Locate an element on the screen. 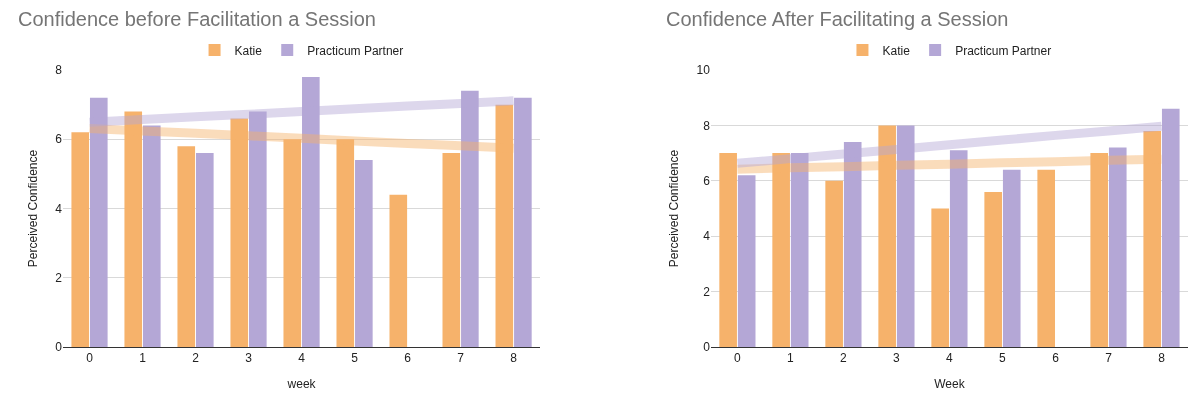 The width and height of the screenshot is (1198, 402). chart-title: Confidence before Facilitation a Session is located at coordinates (197, 19).